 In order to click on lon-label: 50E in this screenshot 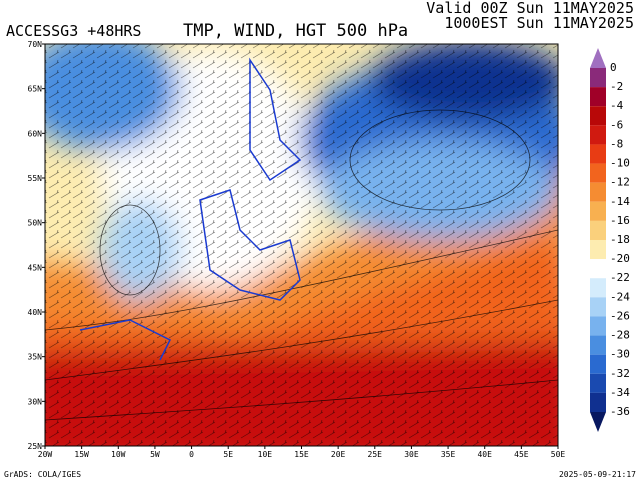, I will do `click(558, 454)`.